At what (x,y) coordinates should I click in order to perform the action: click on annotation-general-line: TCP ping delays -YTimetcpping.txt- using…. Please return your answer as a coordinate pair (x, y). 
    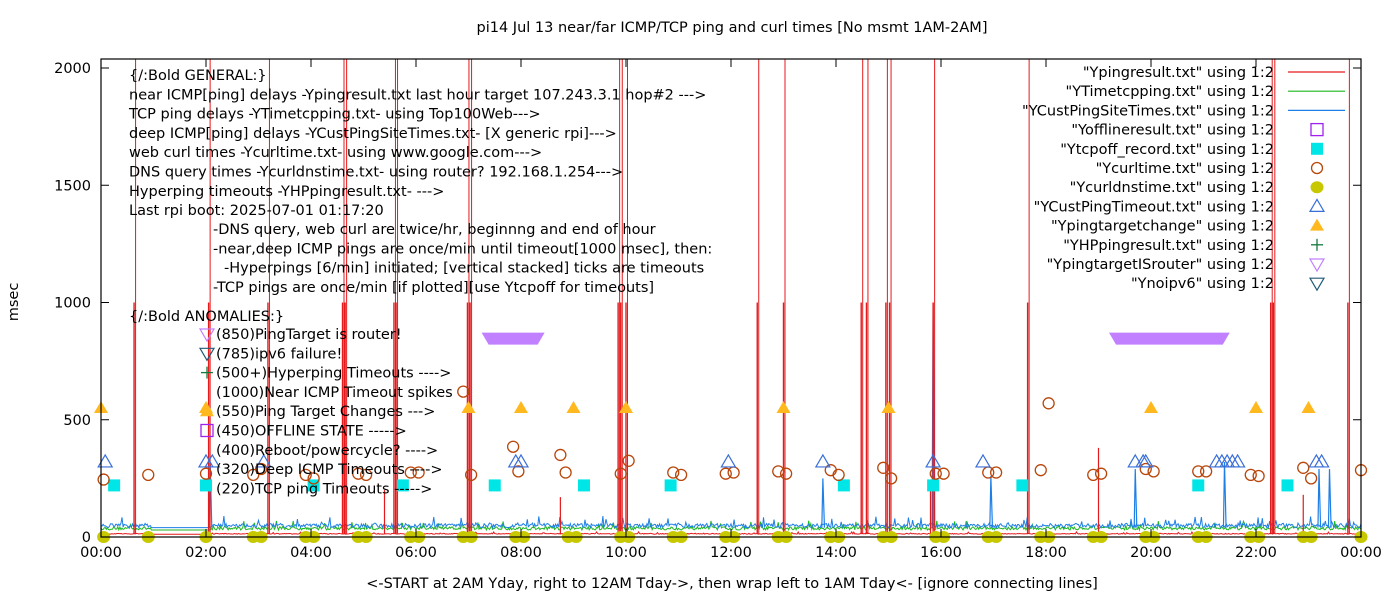
    Looking at the image, I should click on (334, 115).